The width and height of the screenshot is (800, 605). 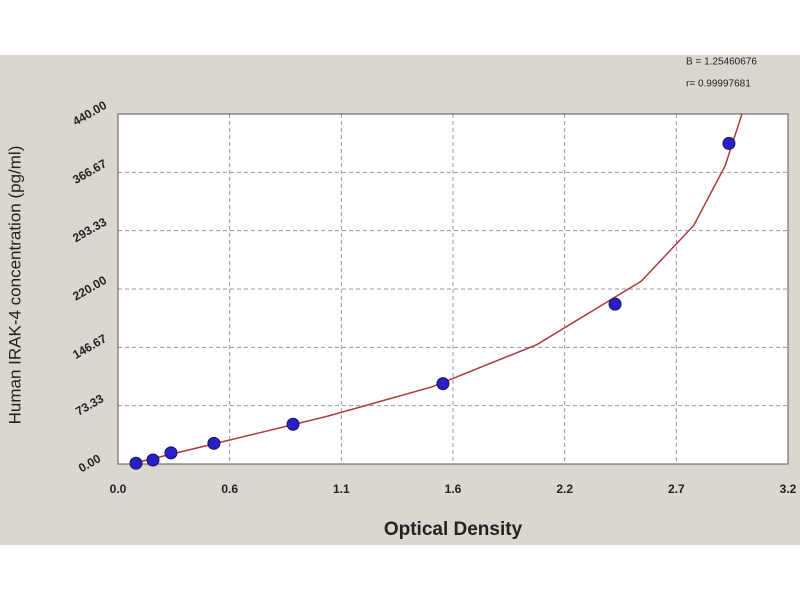 What do you see at coordinates (229, 489) in the screenshot?
I see `x-tick-label: 0.6` at bounding box center [229, 489].